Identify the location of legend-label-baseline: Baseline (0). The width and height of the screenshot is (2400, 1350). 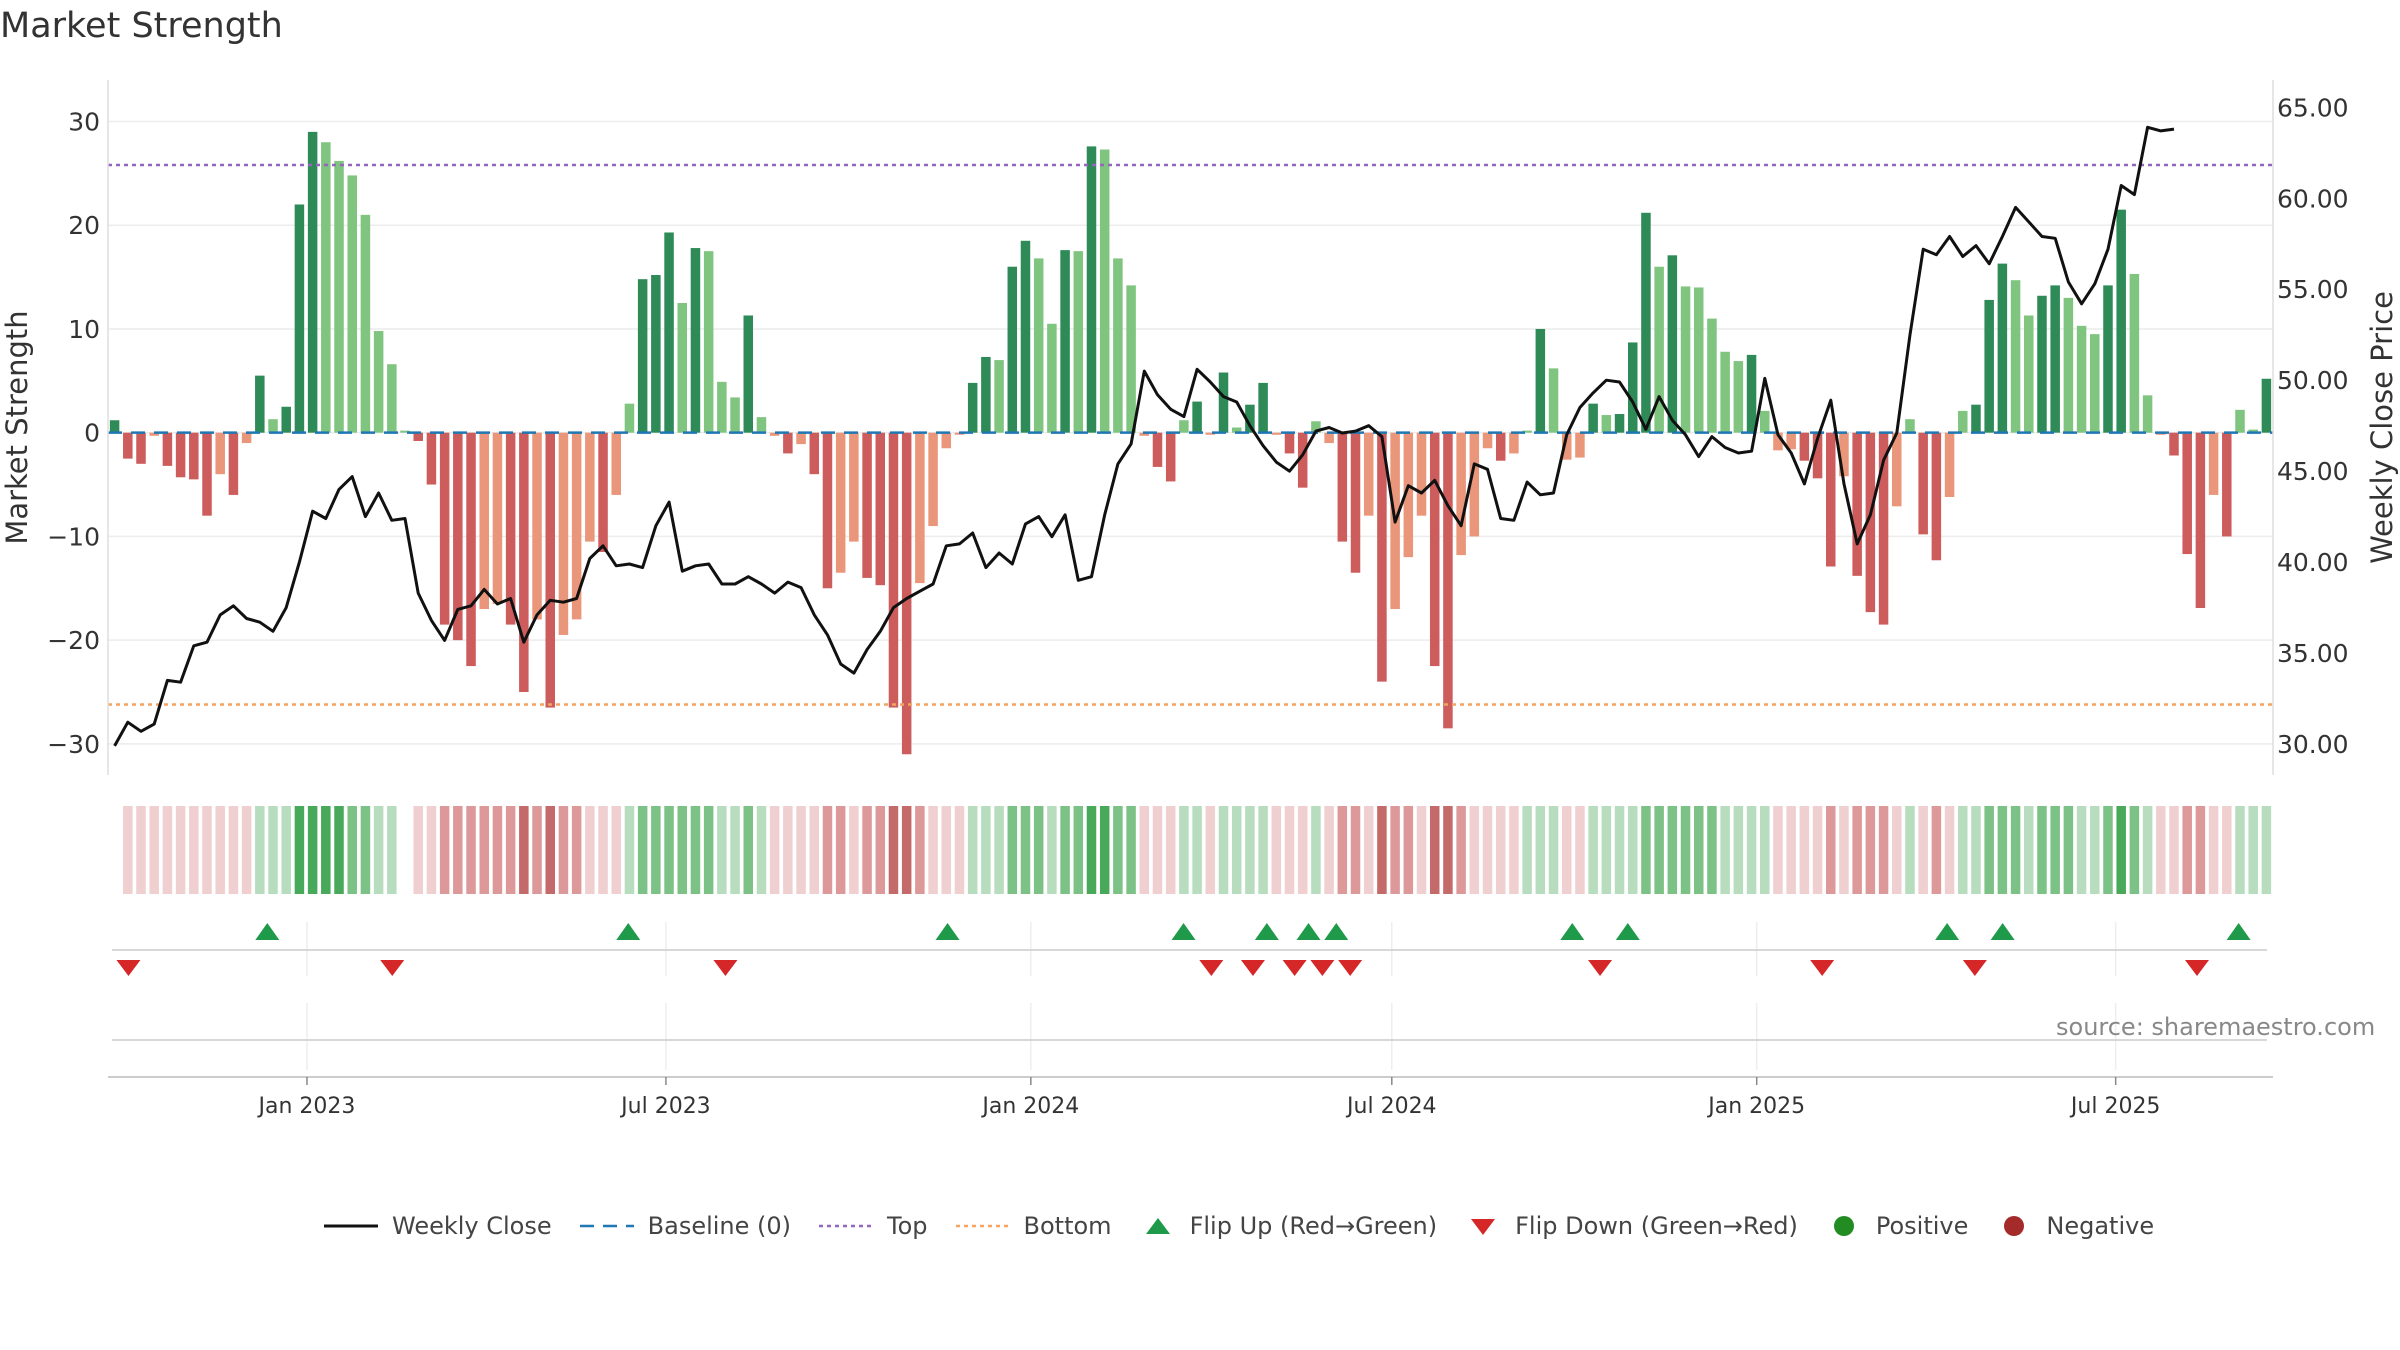
(719, 1226).